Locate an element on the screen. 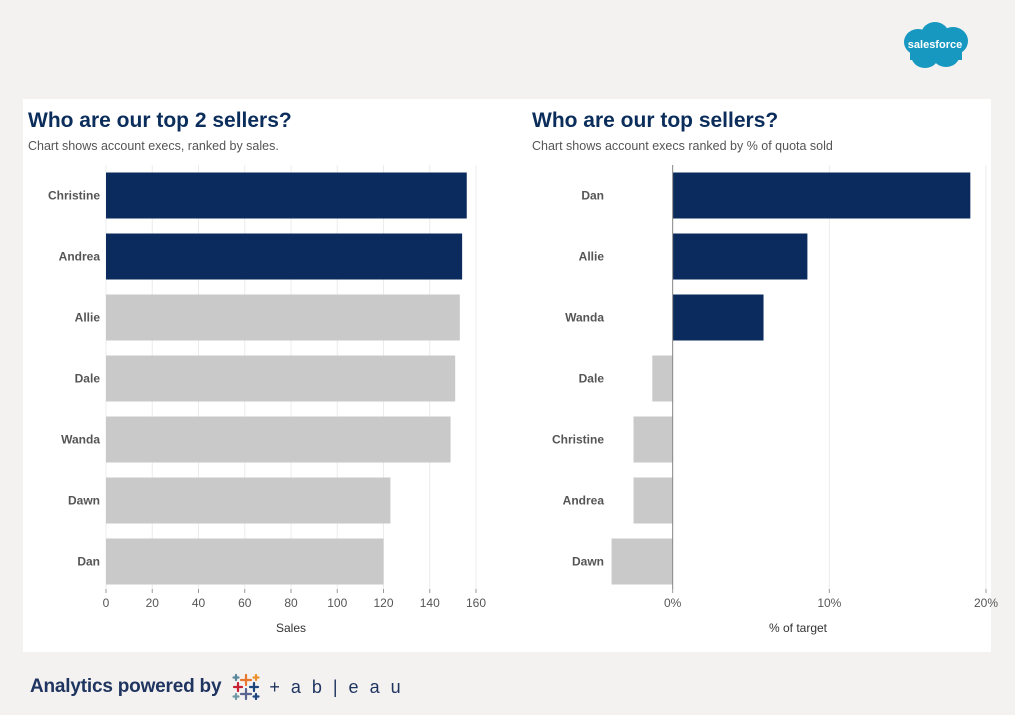 The image size is (1015, 715). chart-2-title: Who are our top sellers? is located at coordinates (655, 120).